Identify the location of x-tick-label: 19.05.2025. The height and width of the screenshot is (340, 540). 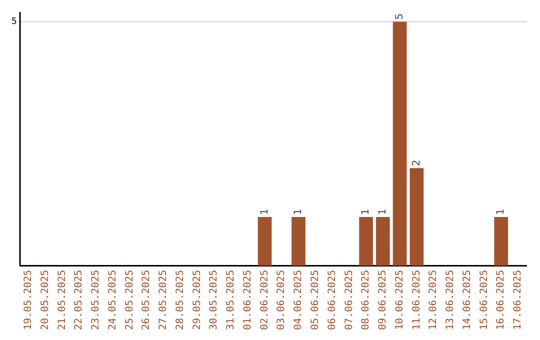
(28, 300).